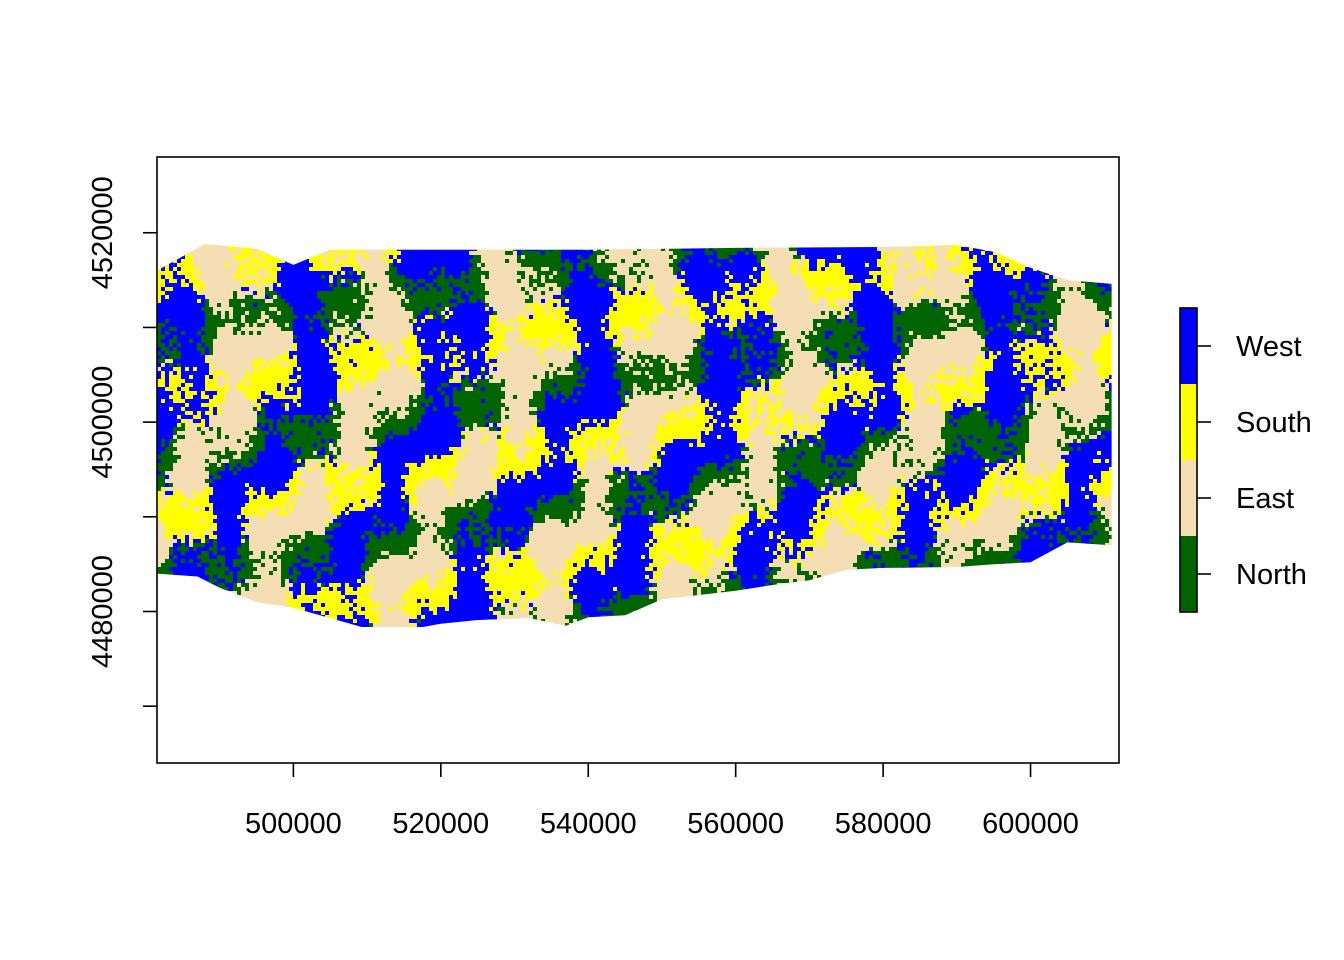  I want to click on x-tick-label: 540000, so click(588, 824).